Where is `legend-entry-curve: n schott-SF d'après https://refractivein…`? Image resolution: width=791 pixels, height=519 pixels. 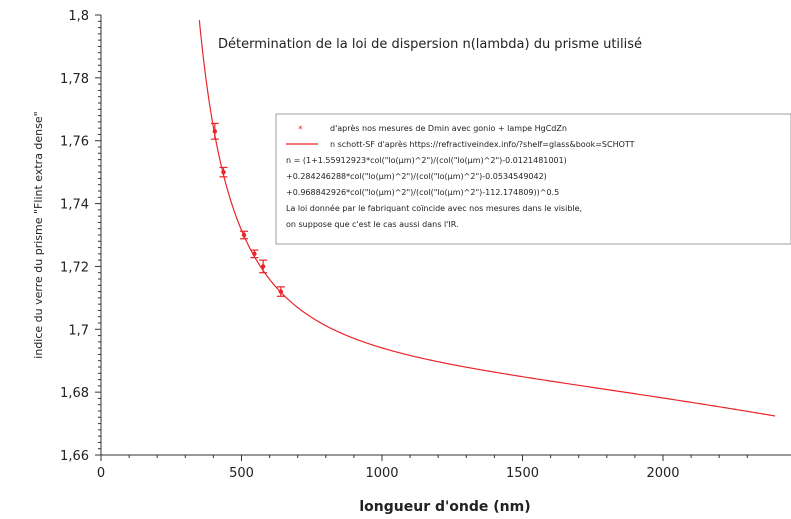 legend-entry-curve: n schott-SF d'après https://refractivein… is located at coordinates (482, 144).